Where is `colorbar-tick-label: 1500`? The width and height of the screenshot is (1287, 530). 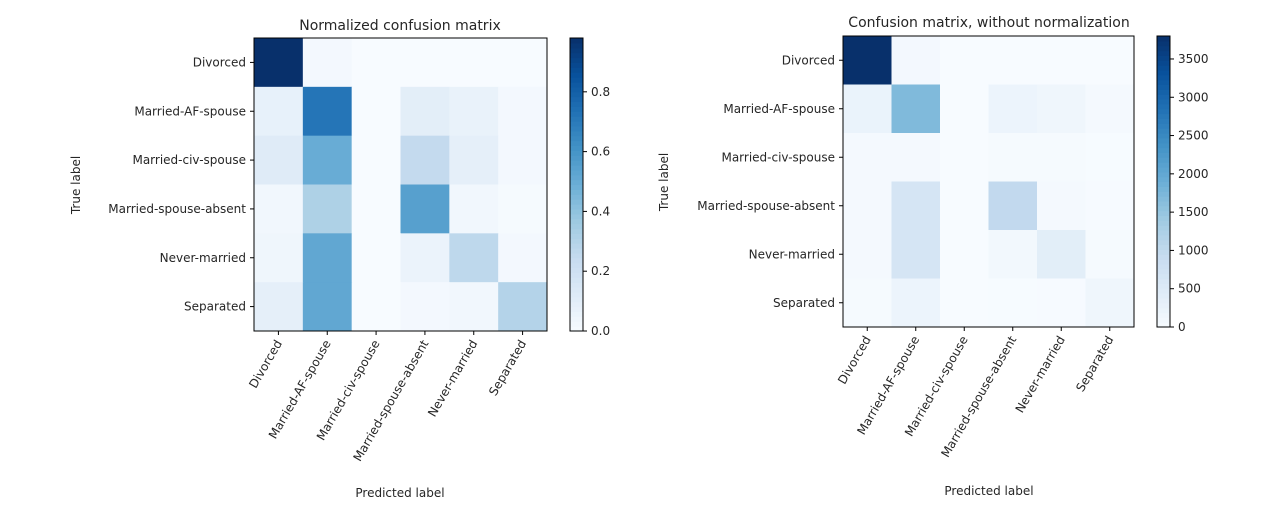 colorbar-tick-label: 1500 is located at coordinates (1193, 212).